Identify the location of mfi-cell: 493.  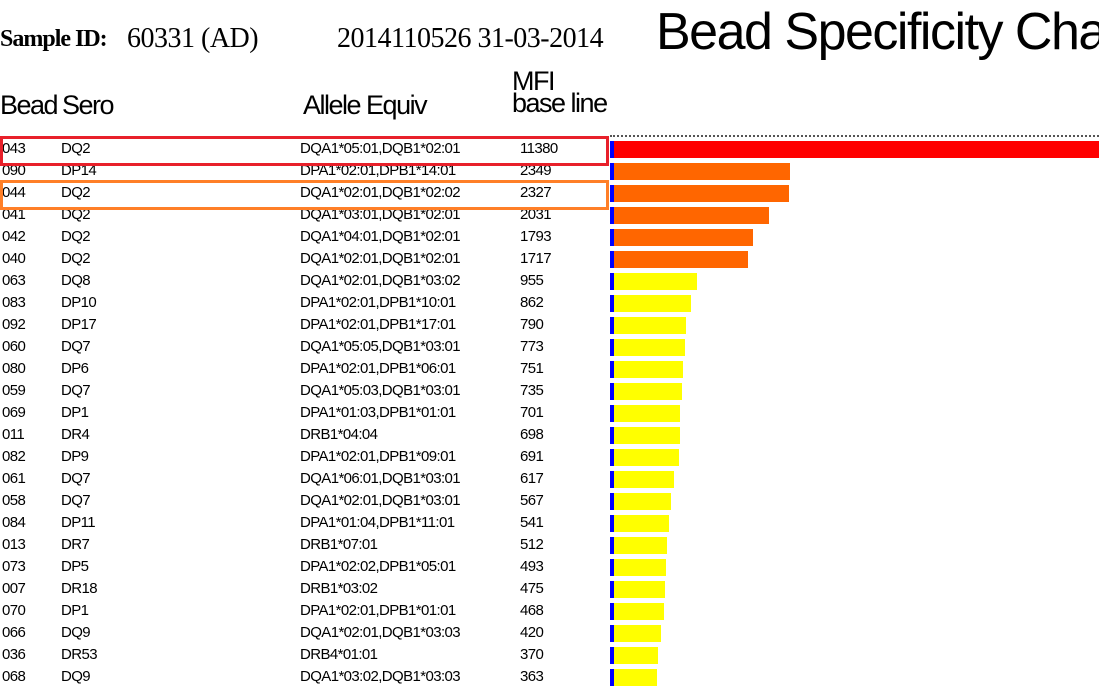
(532, 566).